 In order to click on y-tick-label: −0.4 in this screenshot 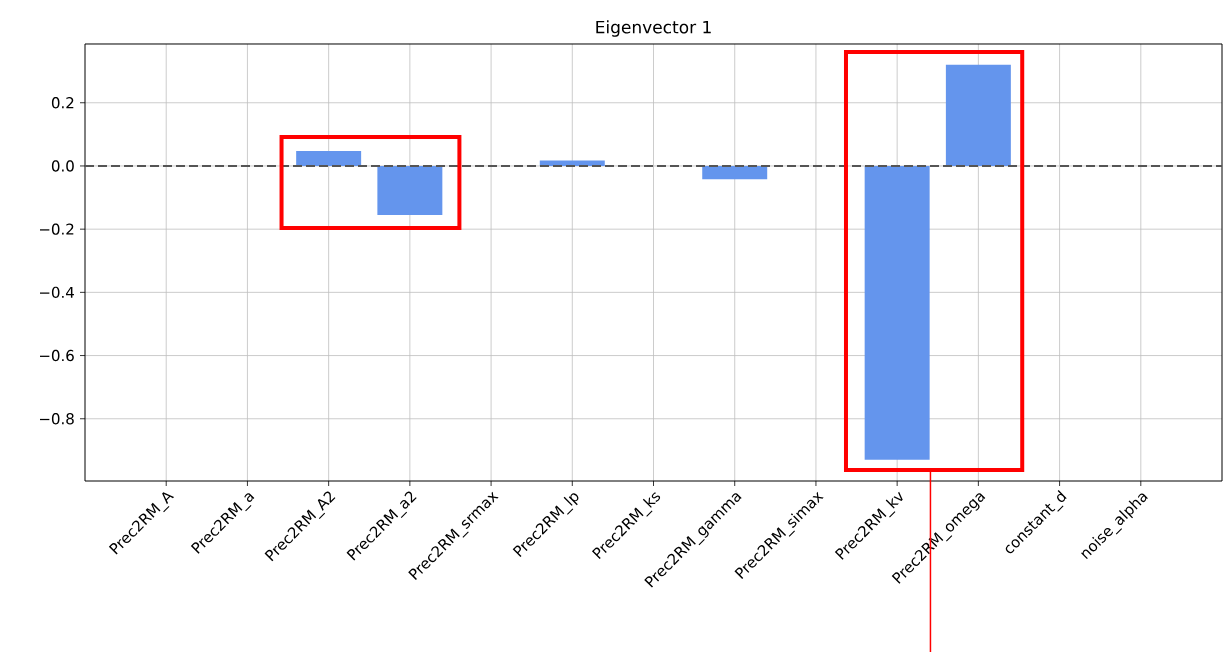, I will do `click(56, 292)`.